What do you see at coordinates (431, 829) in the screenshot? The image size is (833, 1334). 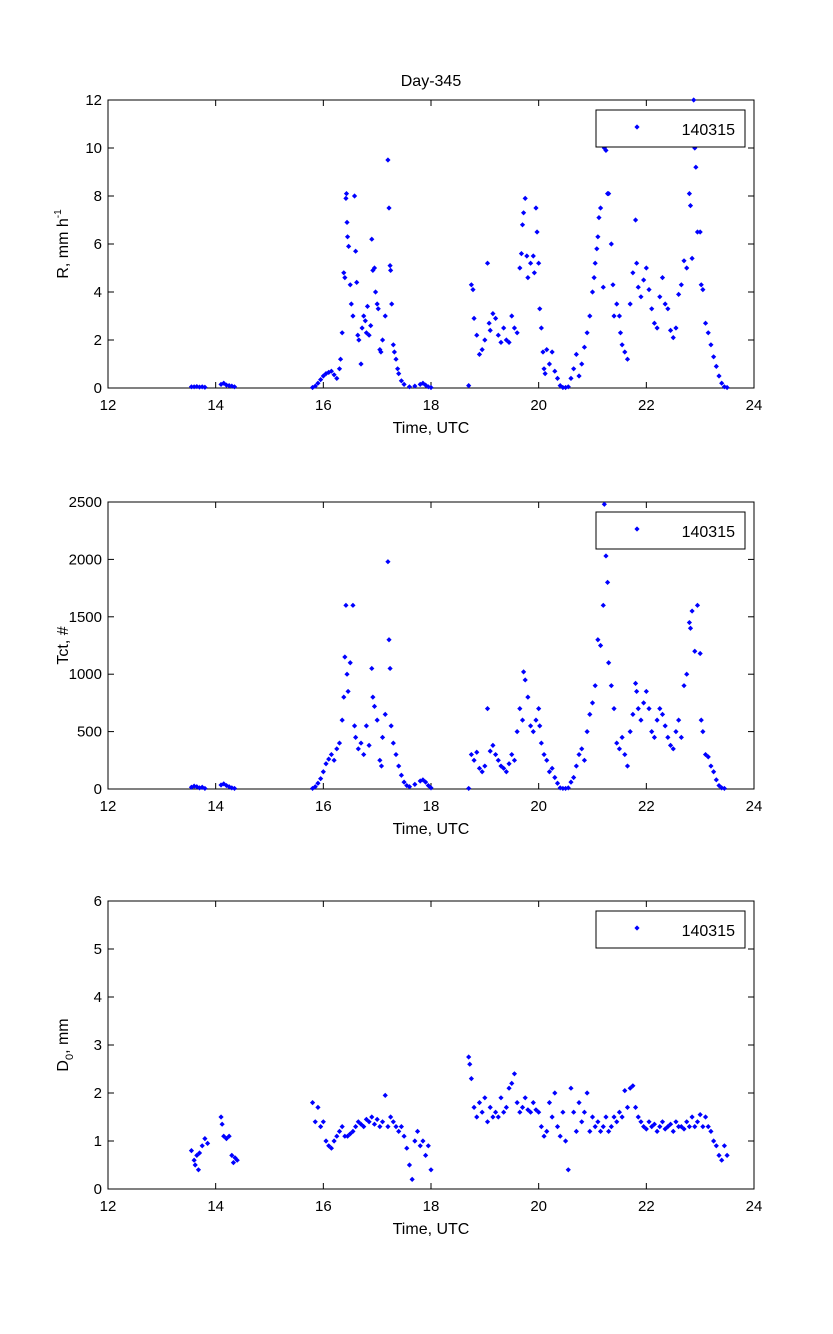 I see `x-axis-label: Time, UTC` at bounding box center [431, 829].